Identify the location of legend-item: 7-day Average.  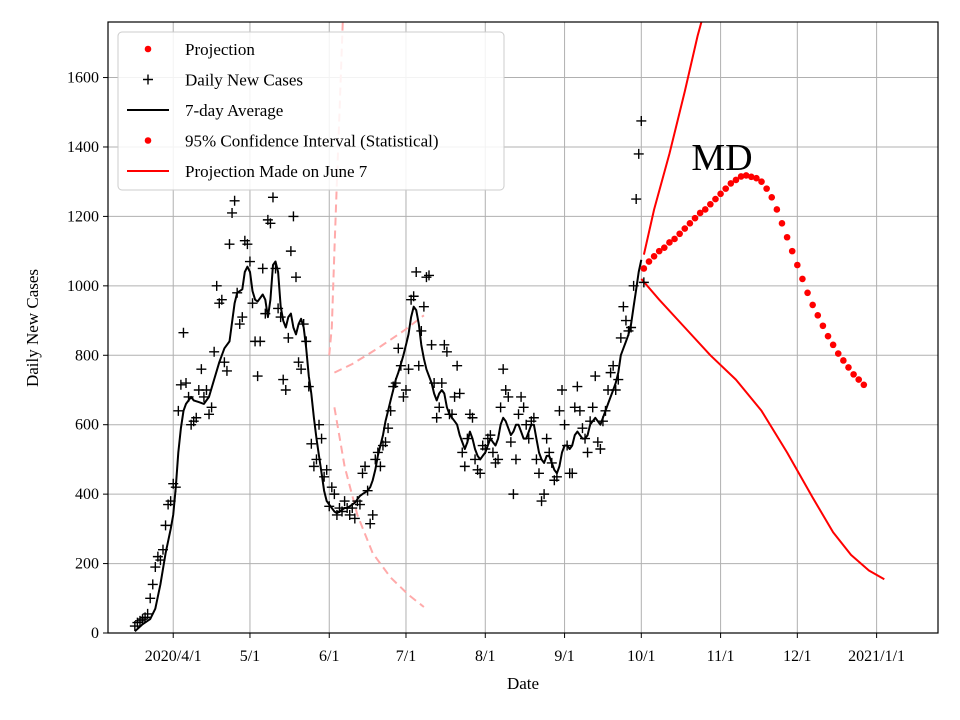
(205, 110).